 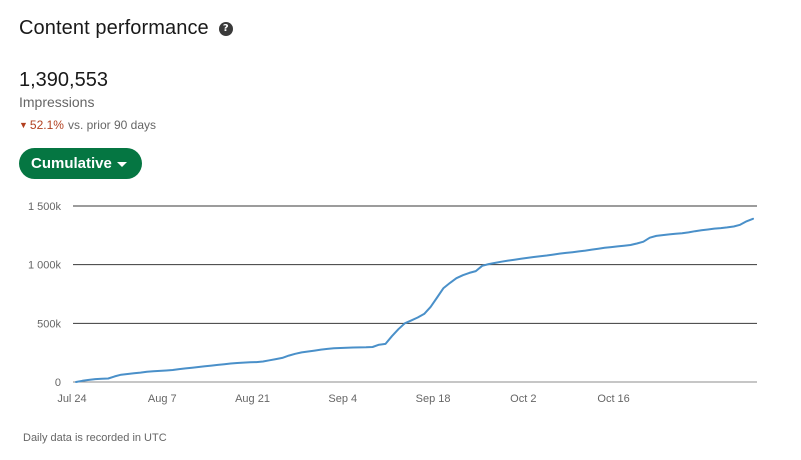 What do you see at coordinates (57, 102) in the screenshot?
I see `impressions-label: Impressions` at bounding box center [57, 102].